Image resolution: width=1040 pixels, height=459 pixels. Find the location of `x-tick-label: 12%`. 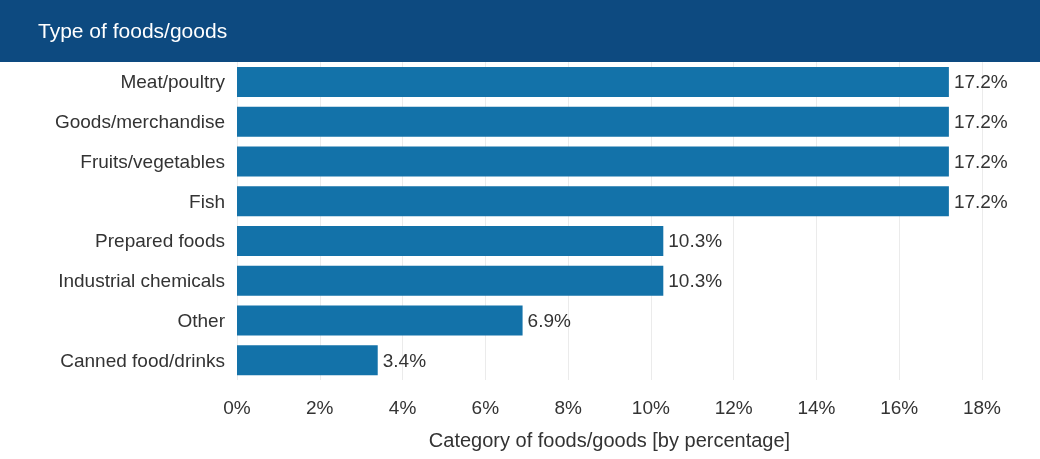

x-tick-label: 12% is located at coordinates (733, 407).